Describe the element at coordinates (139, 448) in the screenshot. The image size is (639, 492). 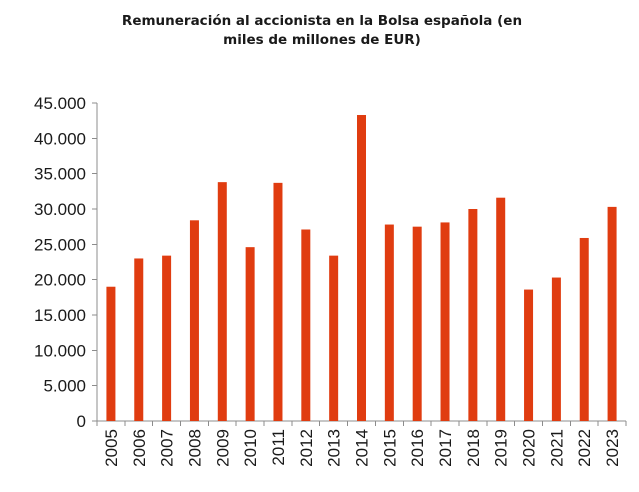
I see `x-tick-label: 2006` at that location.